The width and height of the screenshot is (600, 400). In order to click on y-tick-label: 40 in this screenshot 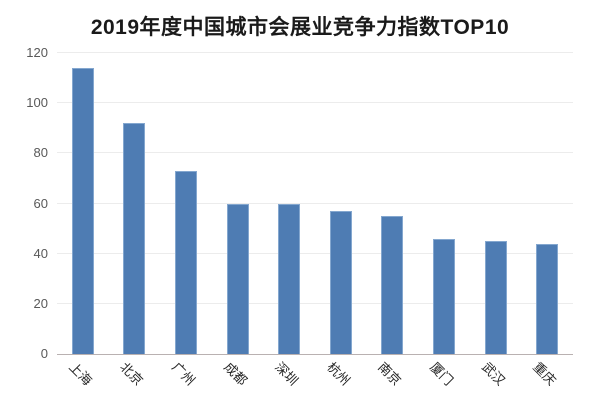, I will do `click(40, 253)`.